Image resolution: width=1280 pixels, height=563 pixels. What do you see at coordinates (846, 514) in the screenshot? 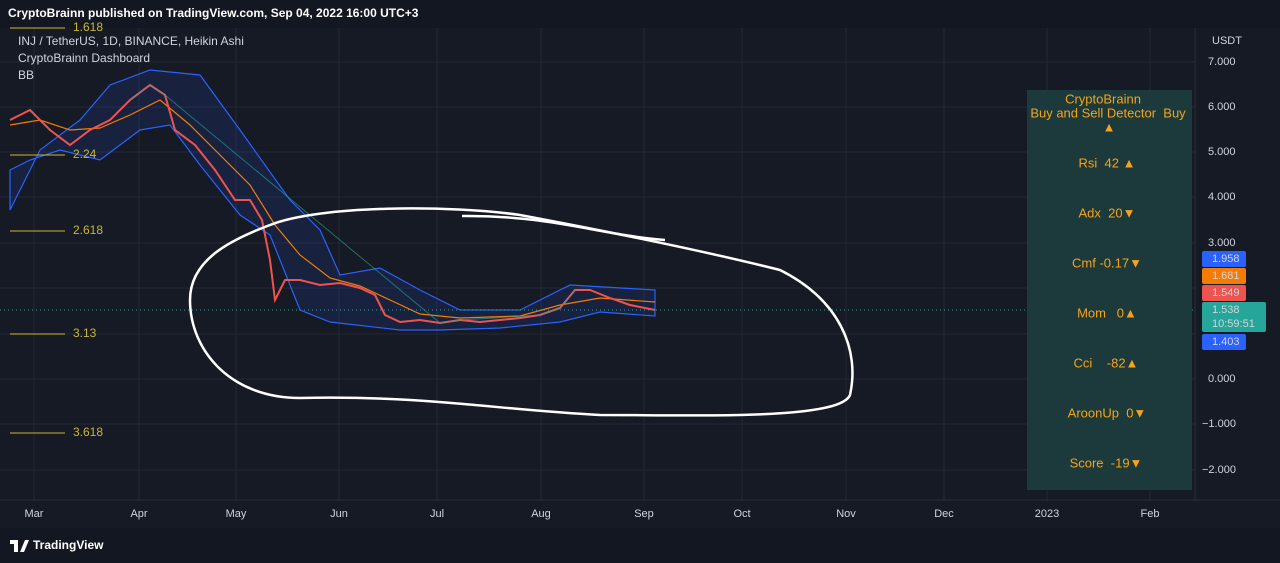
I see `time-tick: Nov` at bounding box center [846, 514].